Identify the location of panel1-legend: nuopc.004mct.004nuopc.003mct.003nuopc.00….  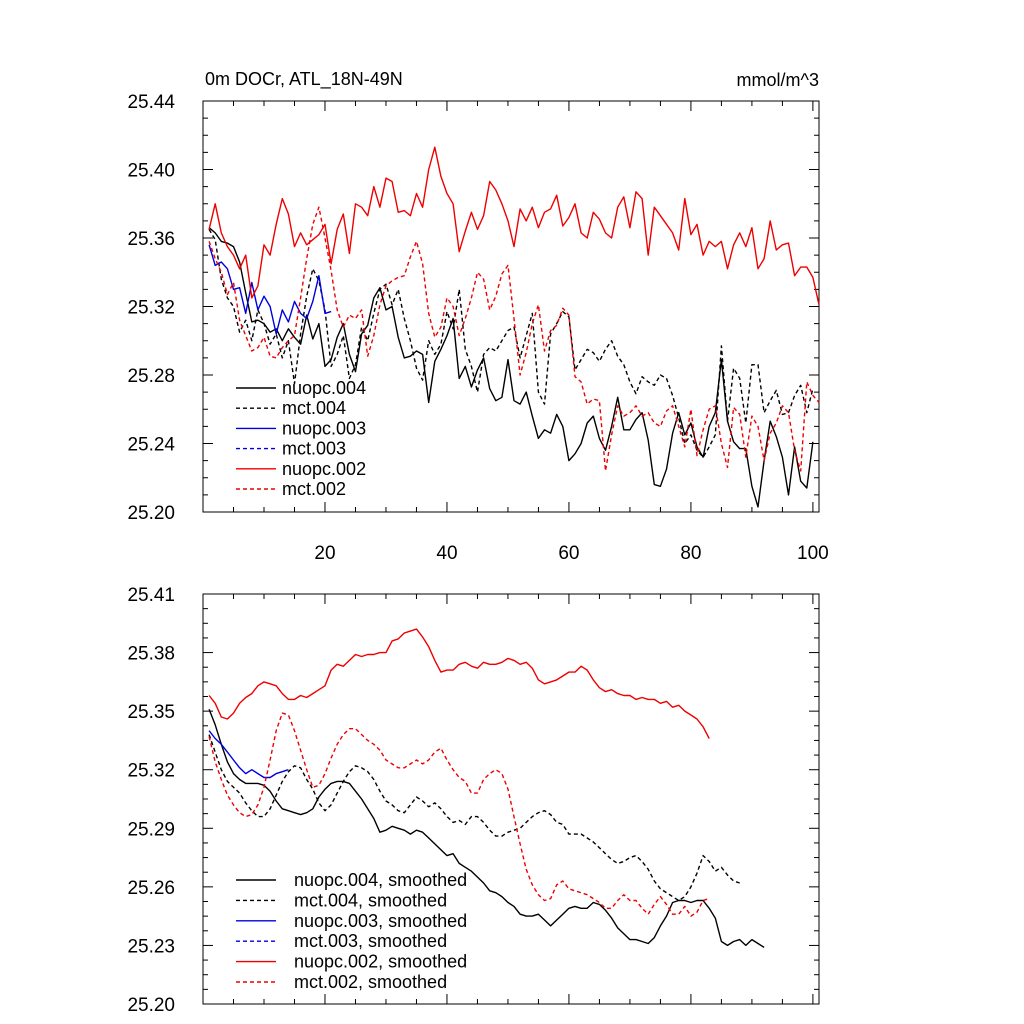
(301, 438).